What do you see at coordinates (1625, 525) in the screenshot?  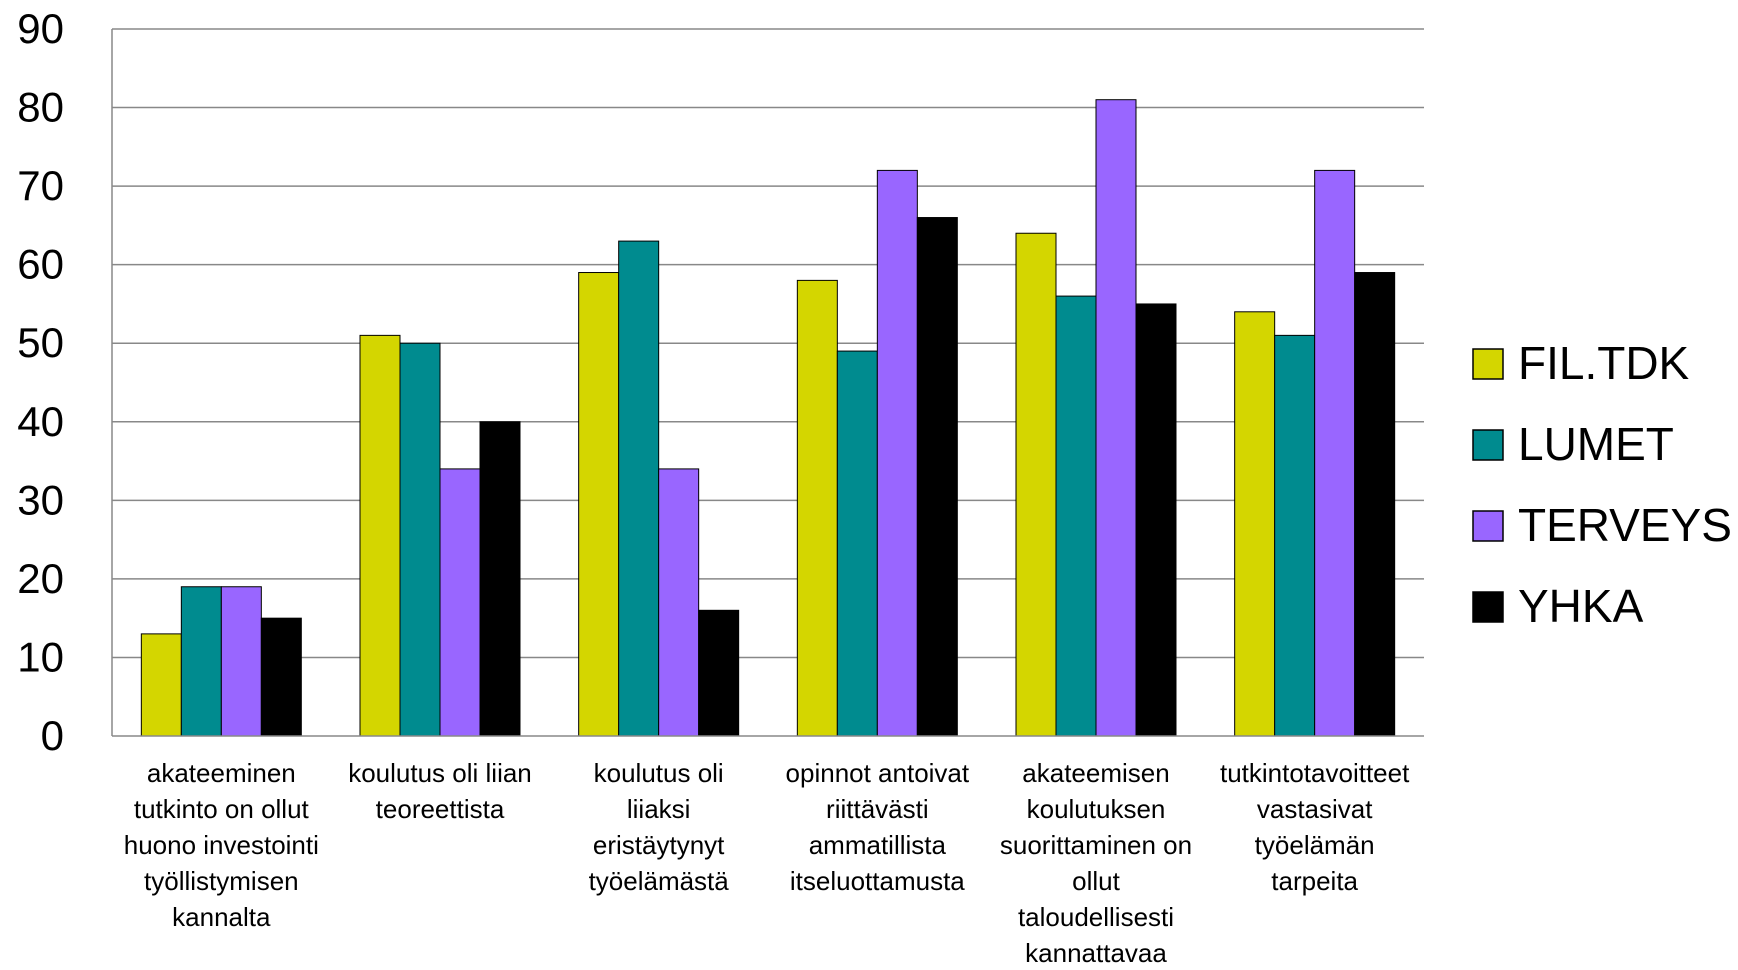 I see `legend-label: TERVEYS` at bounding box center [1625, 525].